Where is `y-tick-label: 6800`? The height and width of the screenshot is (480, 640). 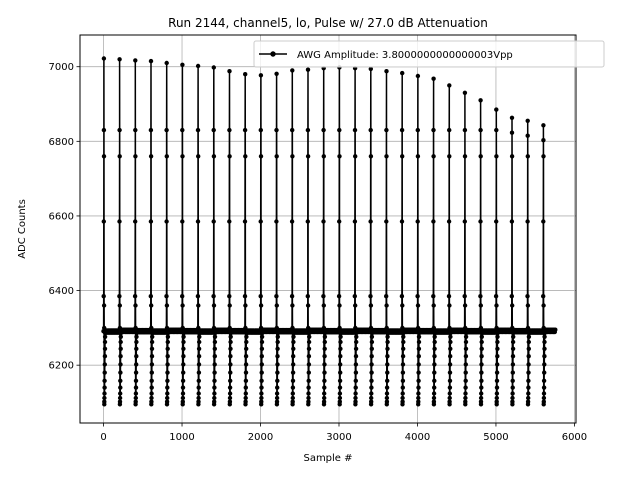 y-tick-label: 6800 is located at coordinates (61, 142).